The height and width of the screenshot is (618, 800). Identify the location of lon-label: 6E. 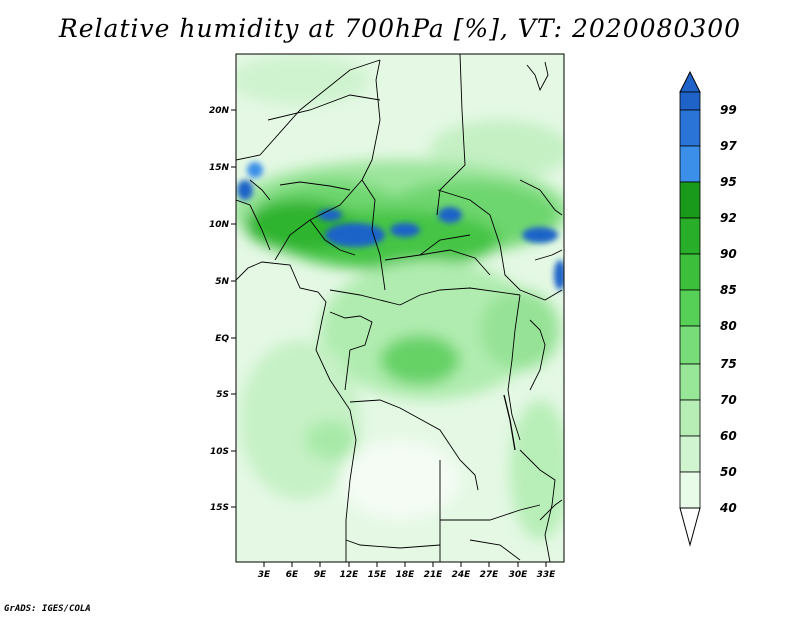
(292, 575).